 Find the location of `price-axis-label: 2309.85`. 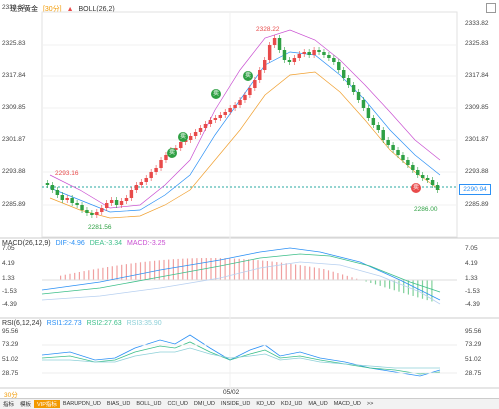

price-axis-label: 2309.85 is located at coordinates (477, 107).